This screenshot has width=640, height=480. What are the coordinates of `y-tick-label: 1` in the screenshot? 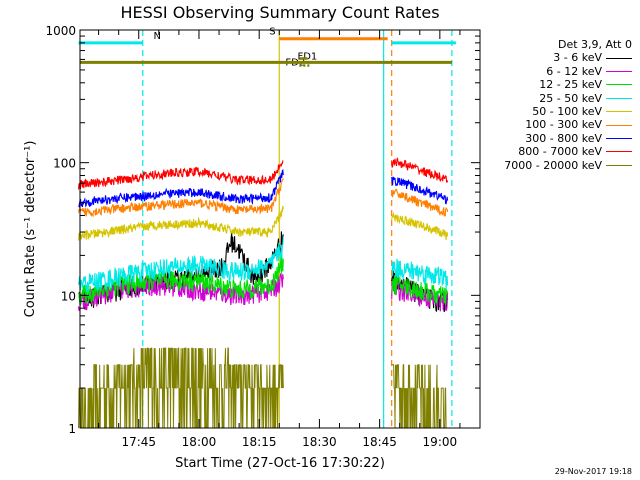 It's located at (72, 429).